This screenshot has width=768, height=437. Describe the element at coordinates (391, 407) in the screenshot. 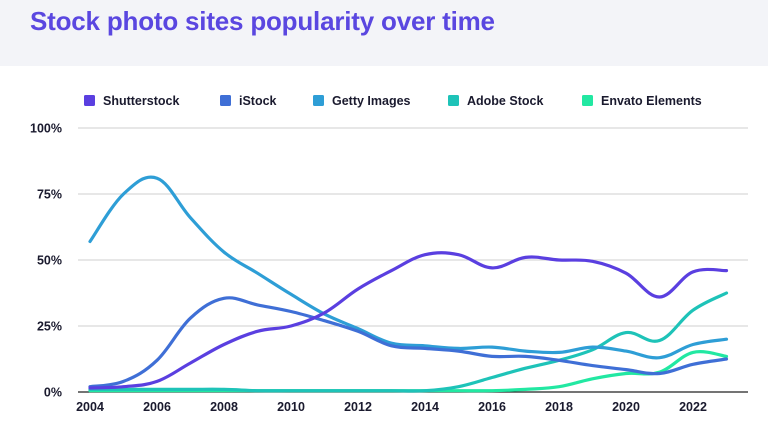

I see `x-axis-ticks: 2004 2006 2008 2010 2012 2014 2016 2018 2020 2022` at that location.